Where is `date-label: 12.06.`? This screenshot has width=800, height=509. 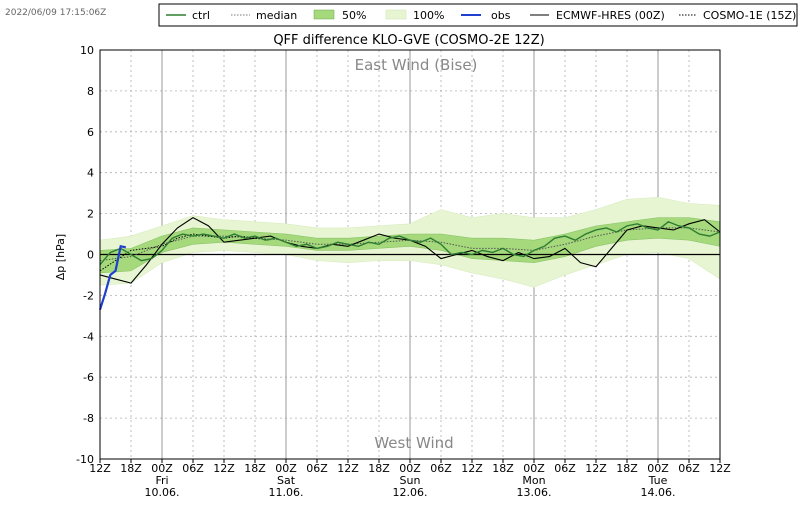 date-label: 12.06. is located at coordinates (410, 492).